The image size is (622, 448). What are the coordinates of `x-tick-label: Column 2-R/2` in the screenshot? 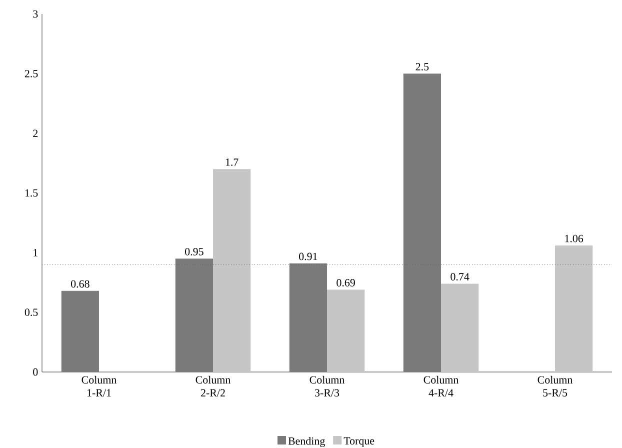 It's located at (213, 386).